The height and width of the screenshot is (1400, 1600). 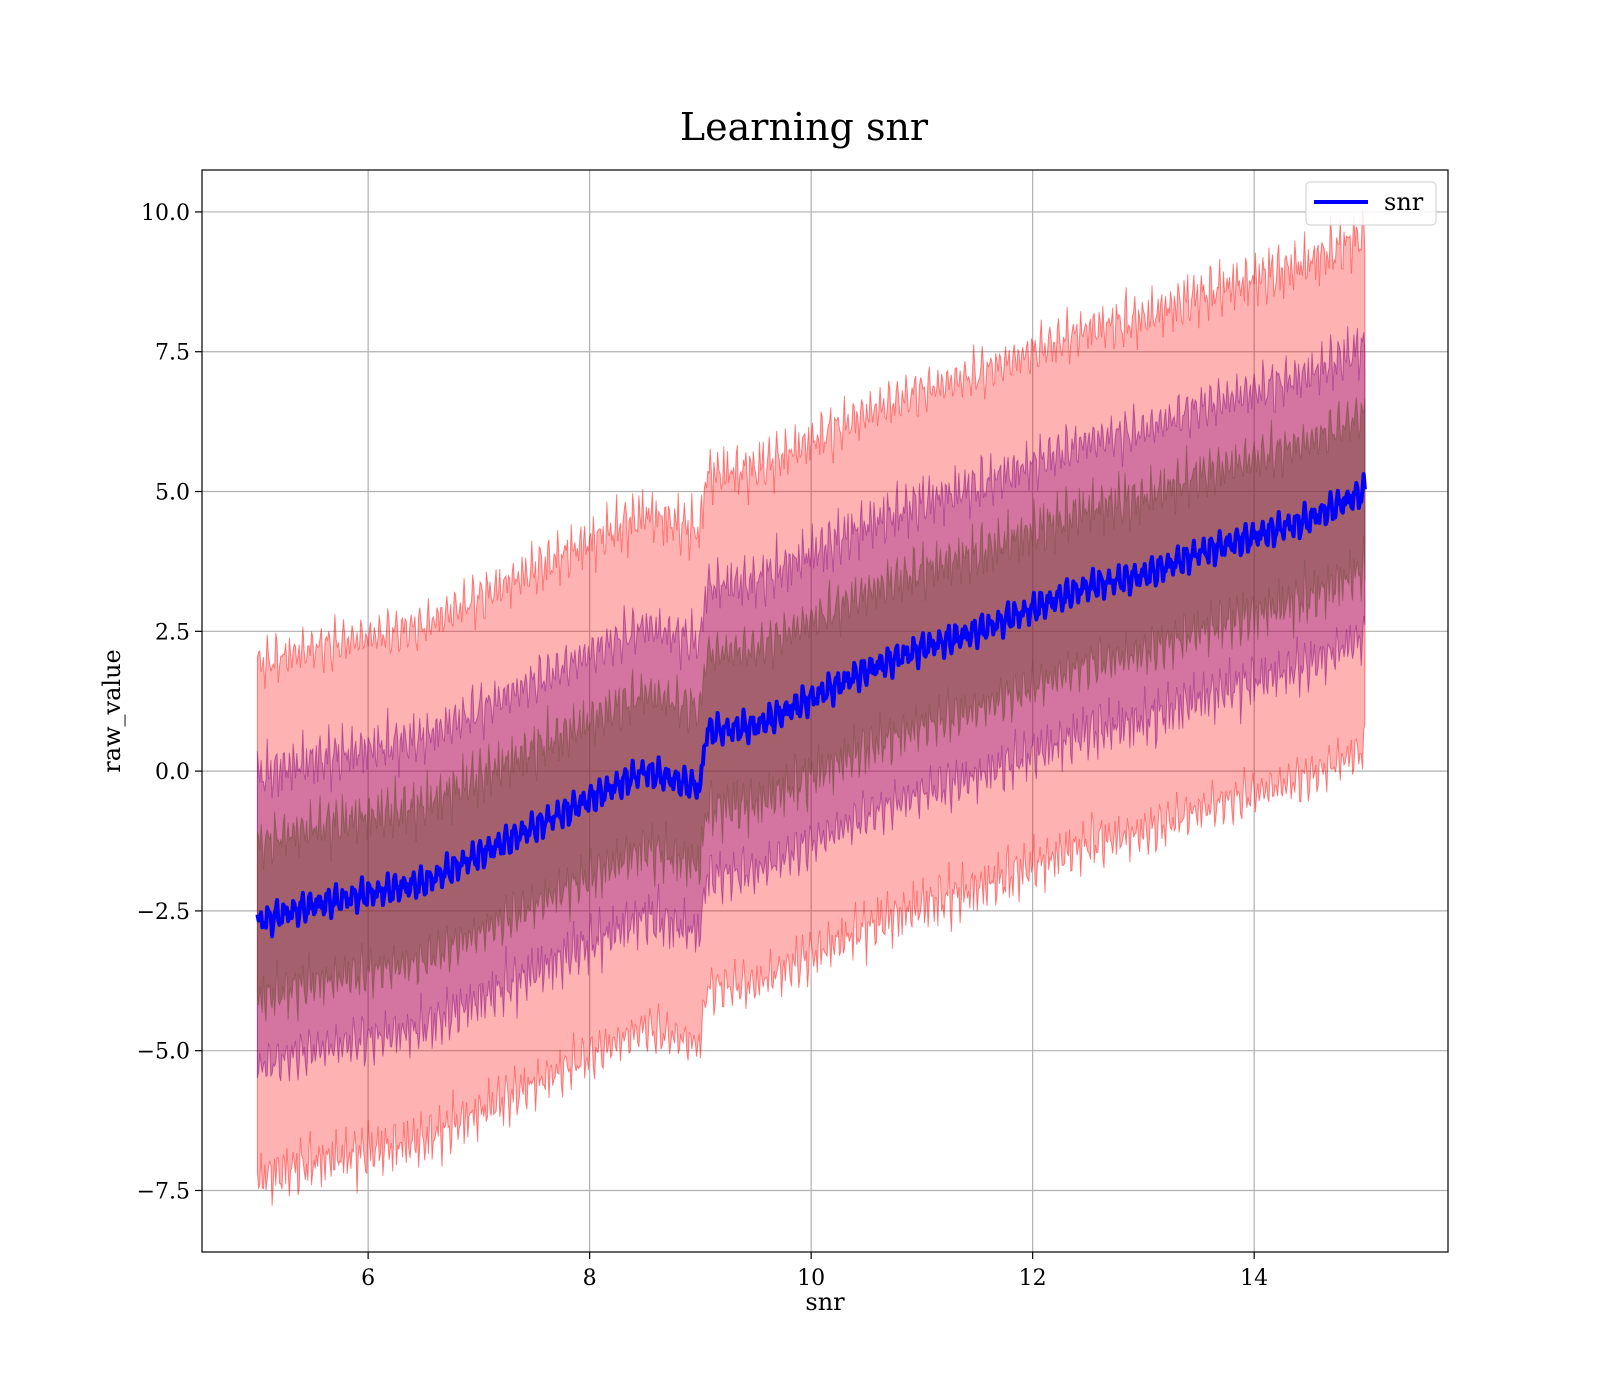 I want to click on x-tick-label: 14, so click(x=1254, y=1278).